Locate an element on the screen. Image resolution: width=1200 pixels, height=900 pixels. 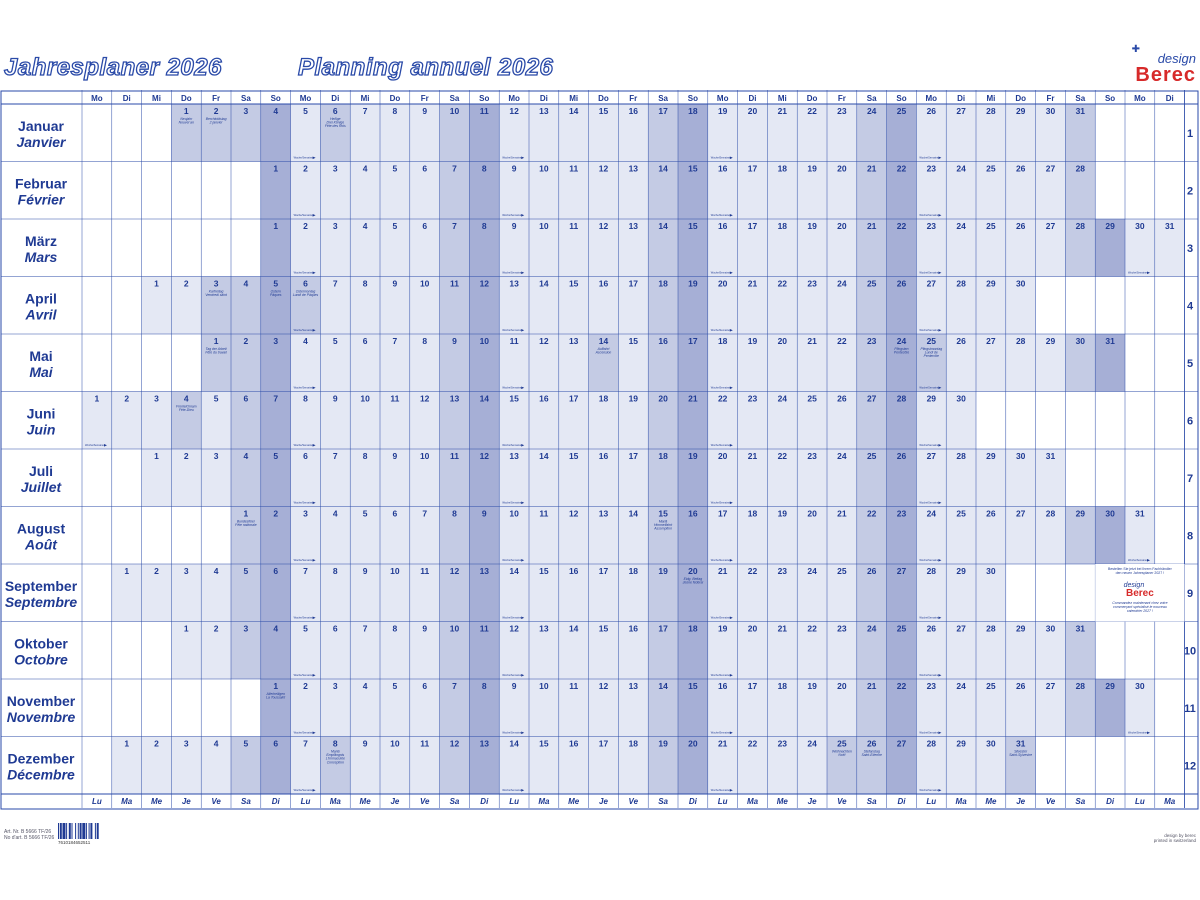
weekday-footer-label: Me is located at coordinates (574, 801).